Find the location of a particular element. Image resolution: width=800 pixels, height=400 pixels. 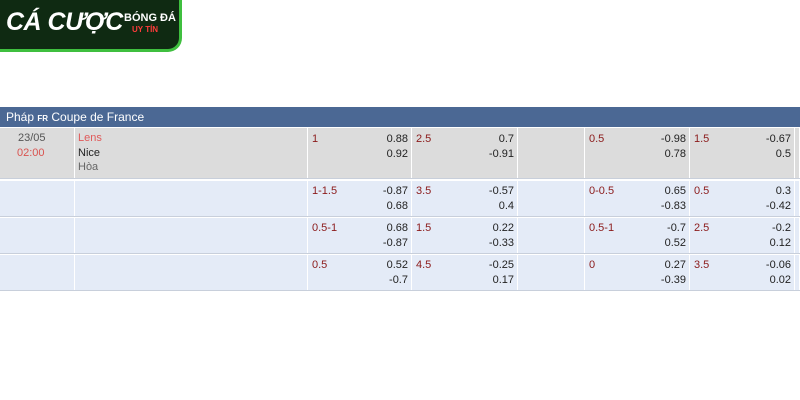

odds-top: 0.3 is located at coordinates (783, 191).